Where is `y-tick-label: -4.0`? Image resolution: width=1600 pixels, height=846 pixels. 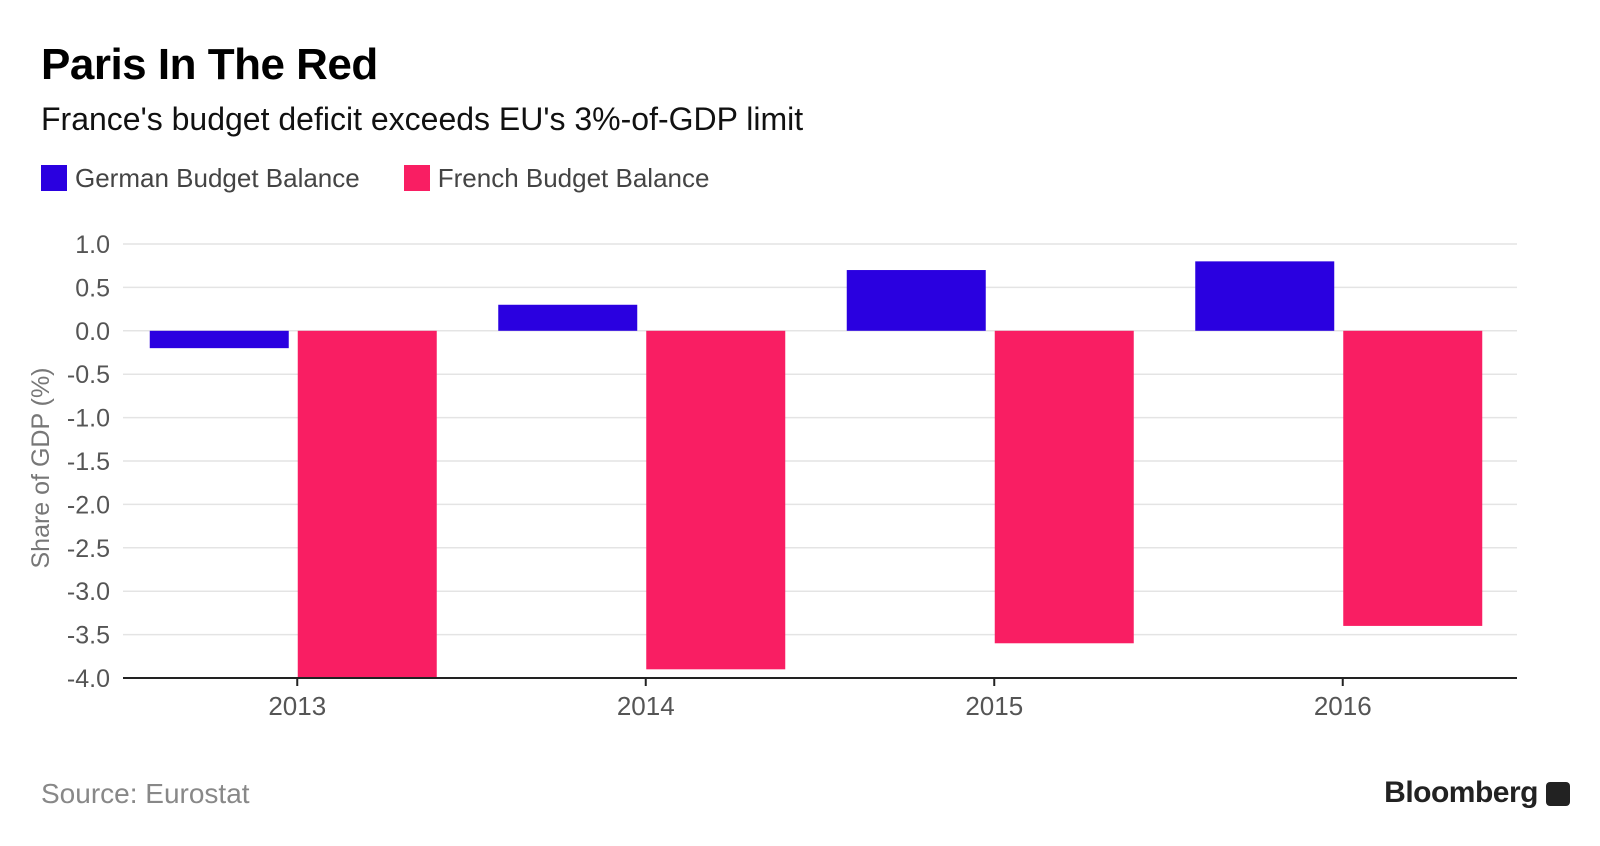
y-tick-label: -4.0 is located at coordinates (88, 679).